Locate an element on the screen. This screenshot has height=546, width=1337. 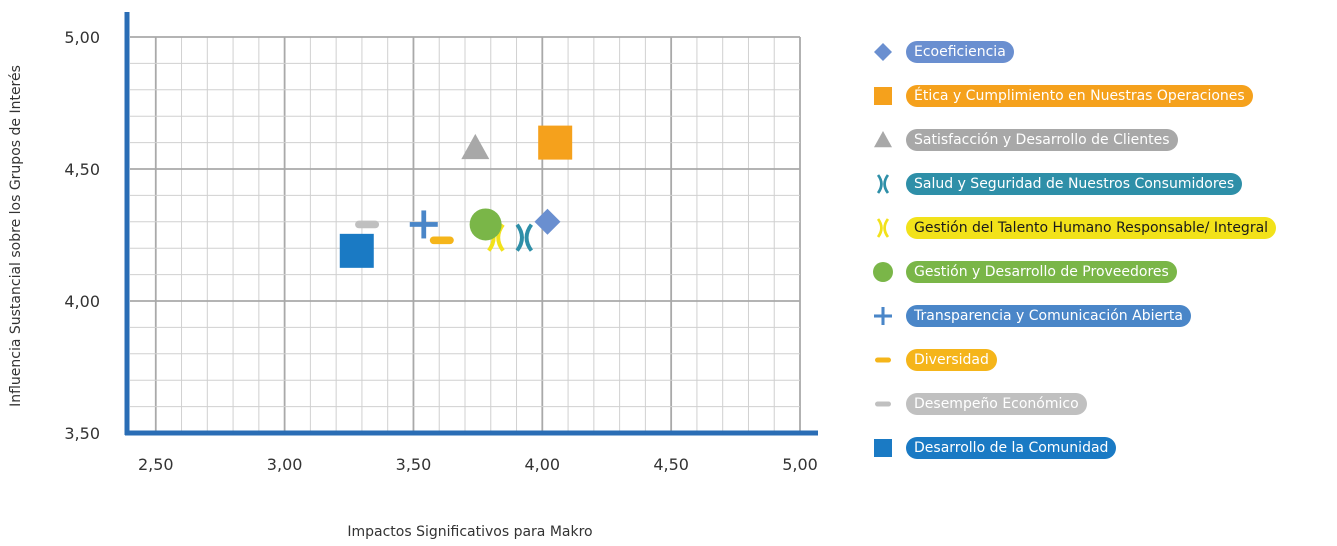
legend-item: Desarrollo de la Comunidad is located at coordinates (994, 448).